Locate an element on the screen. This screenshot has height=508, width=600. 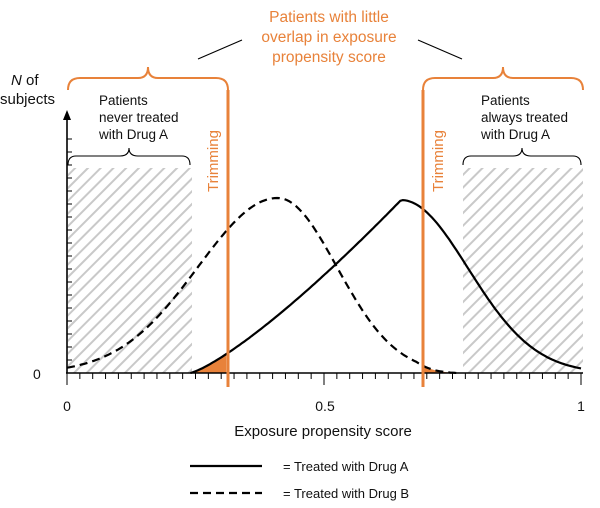
always-treated-label-line-2: always treated is located at coordinates (524, 117).